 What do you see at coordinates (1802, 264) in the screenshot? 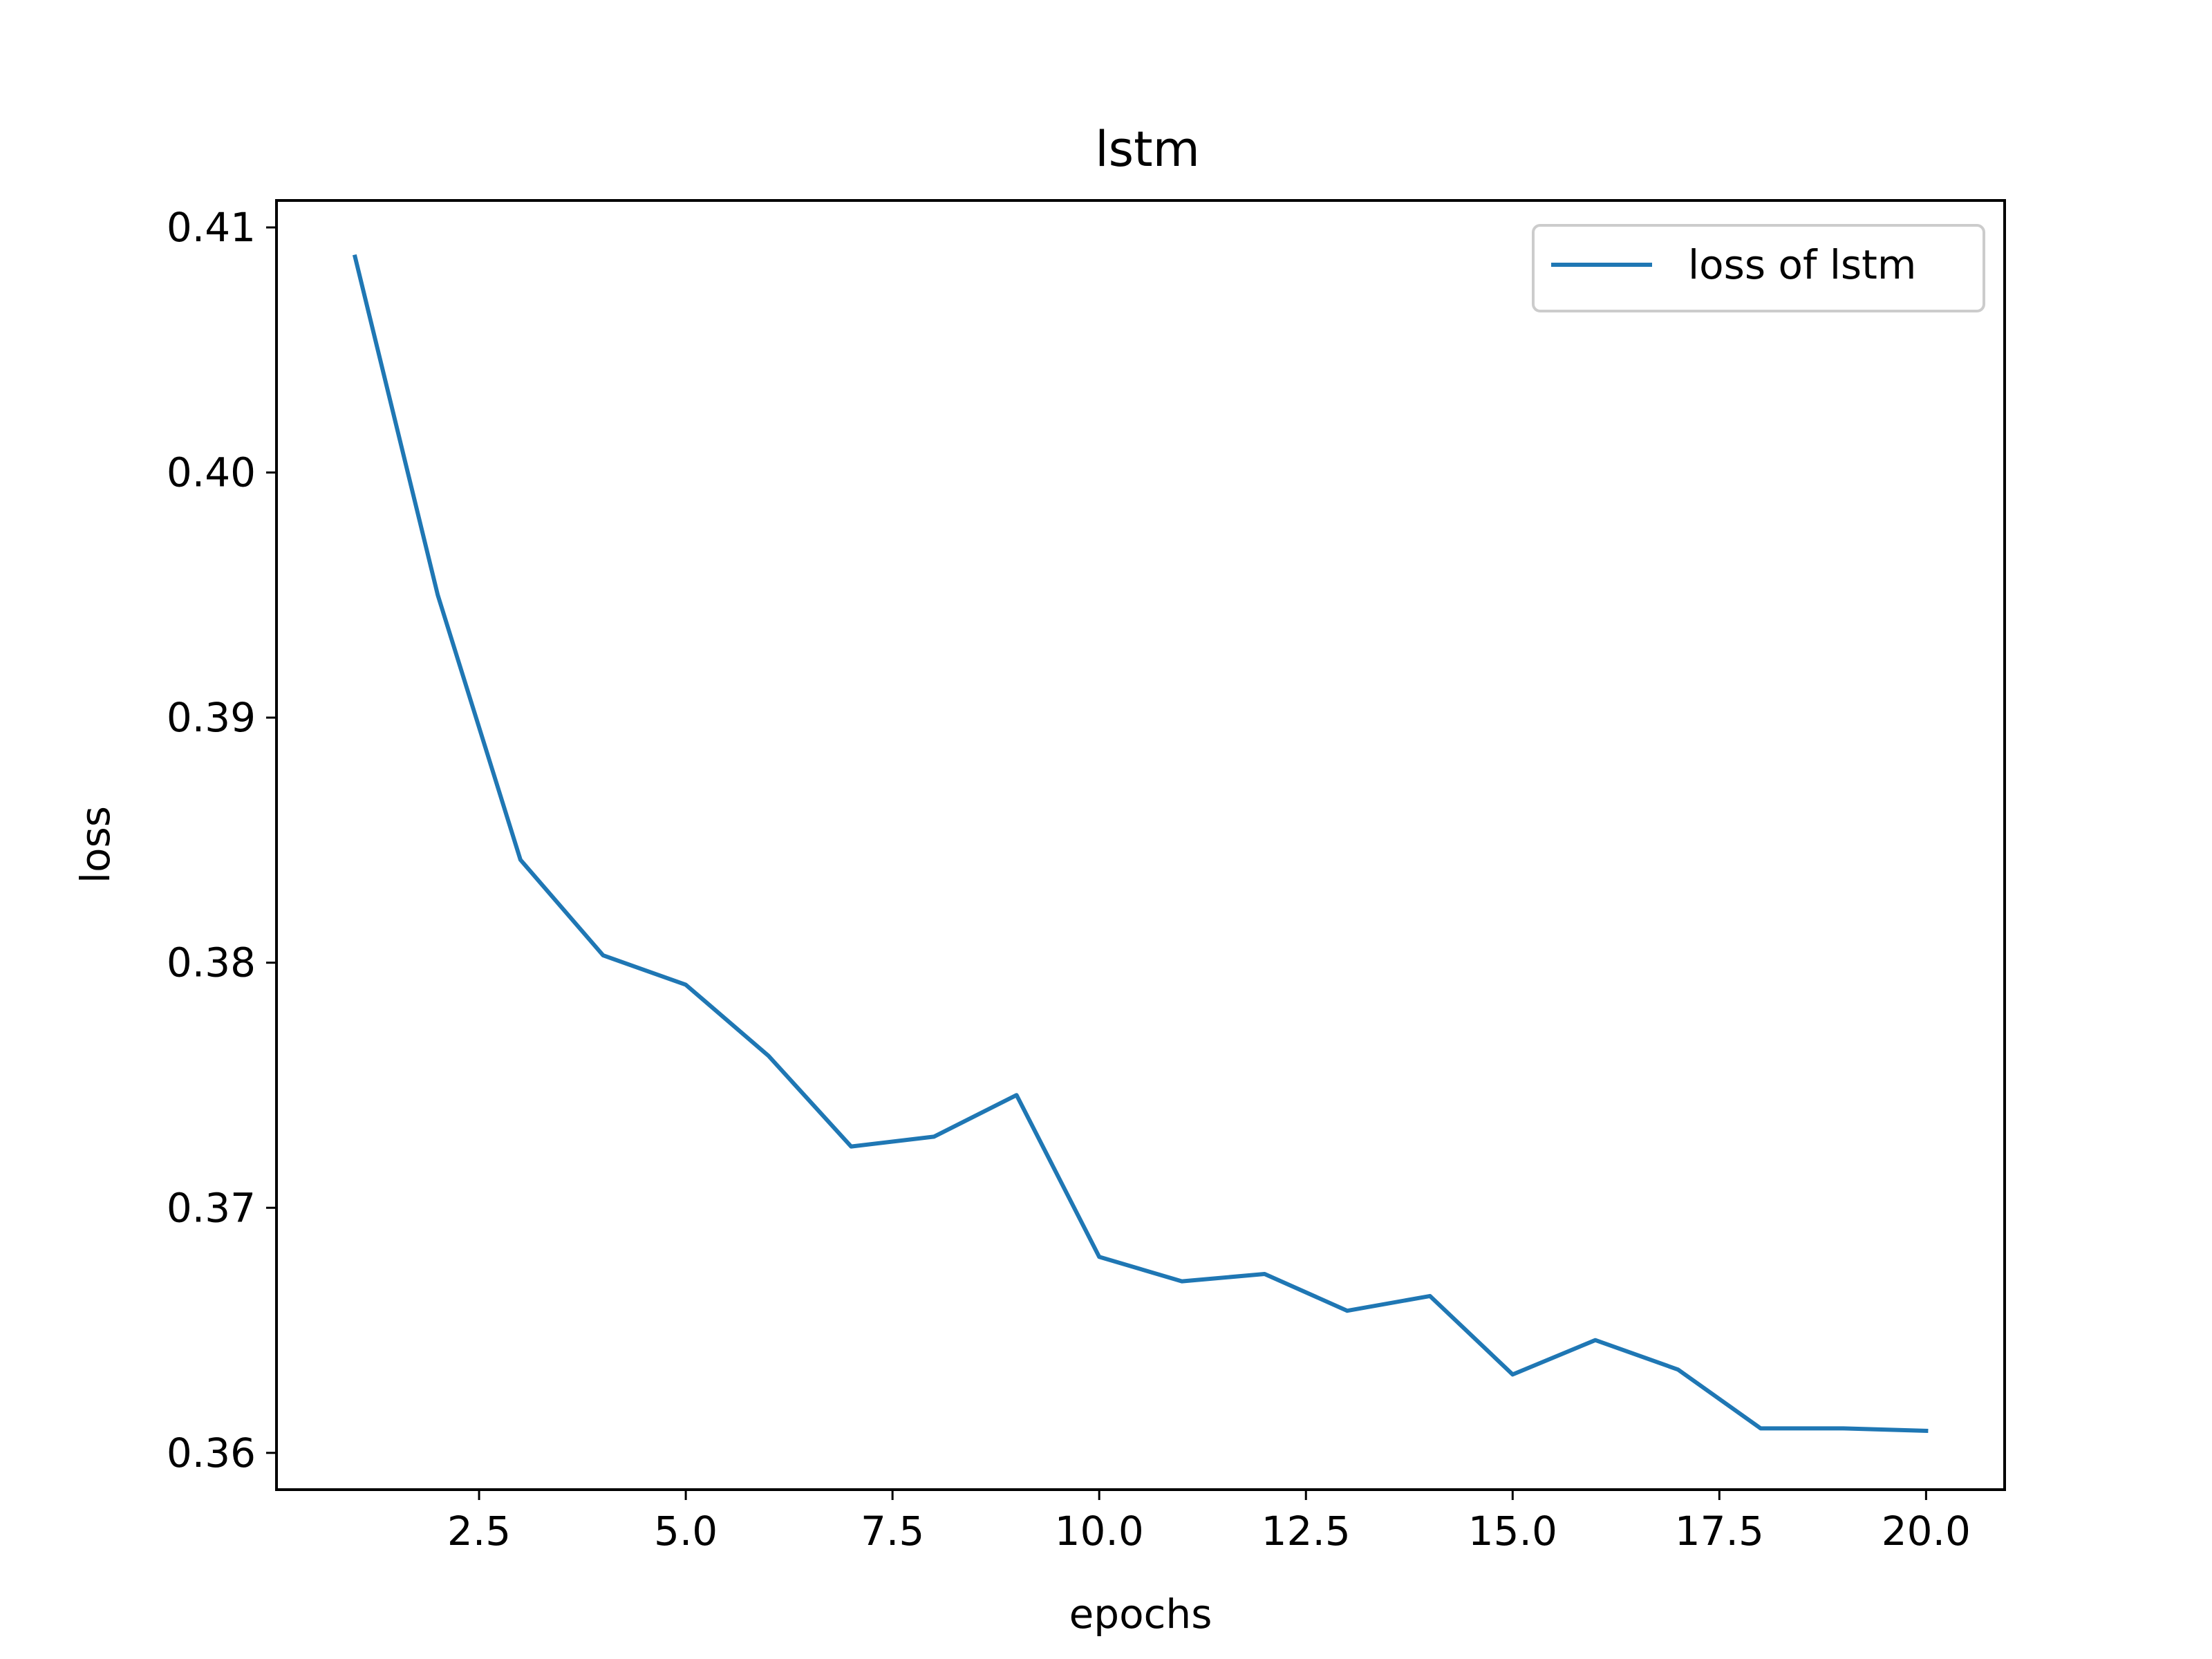
I see `legend-label: loss of lstm` at bounding box center [1802, 264].